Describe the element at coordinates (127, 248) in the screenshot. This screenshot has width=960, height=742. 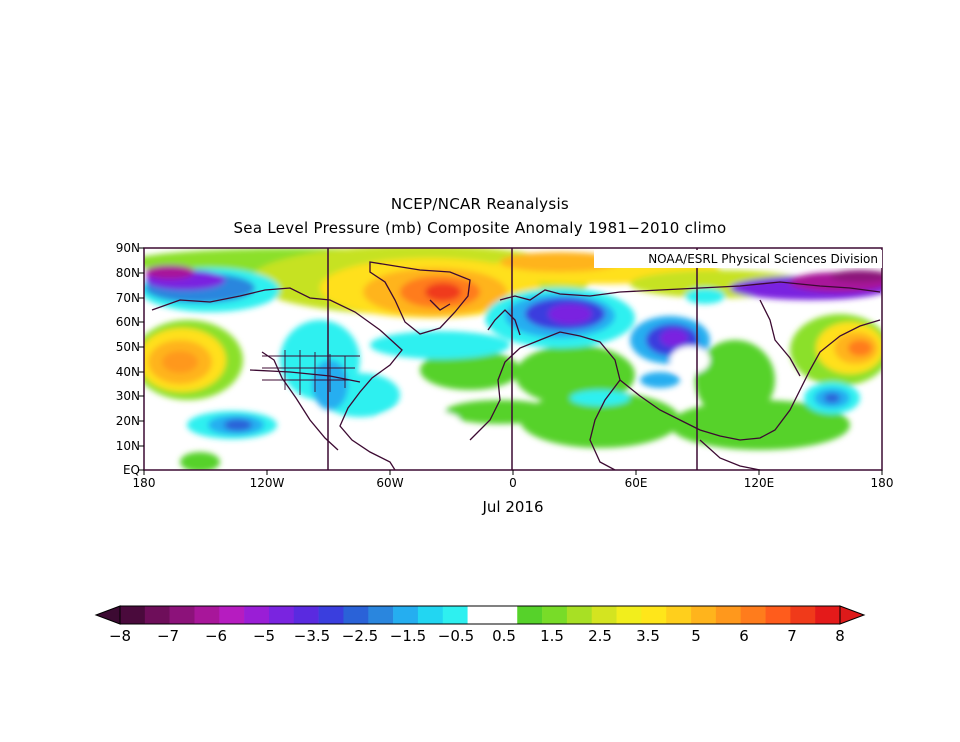
I see `lat-label-90n: 90N` at that location.